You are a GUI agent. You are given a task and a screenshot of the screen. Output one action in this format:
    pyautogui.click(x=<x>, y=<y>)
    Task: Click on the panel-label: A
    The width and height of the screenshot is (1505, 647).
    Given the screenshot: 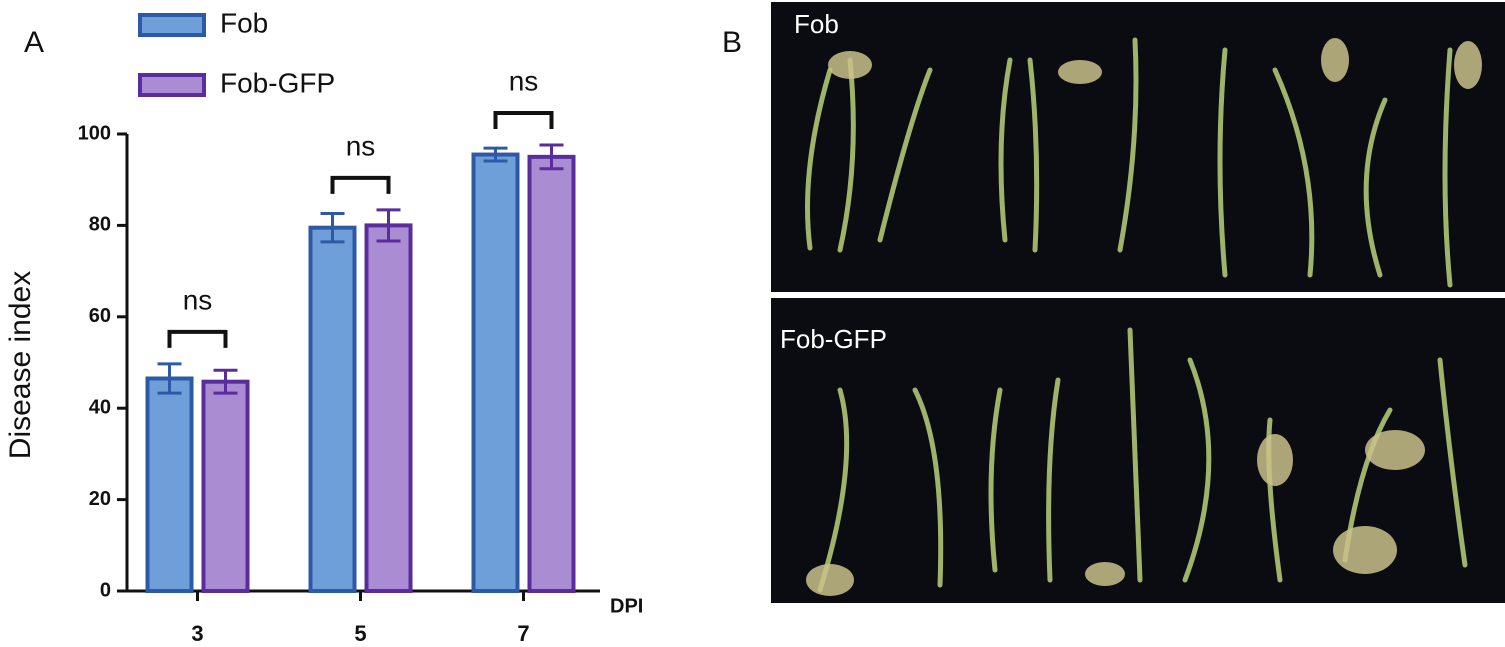 What is the action you would take?
    pyautogui.click(x=34, y=42)
    